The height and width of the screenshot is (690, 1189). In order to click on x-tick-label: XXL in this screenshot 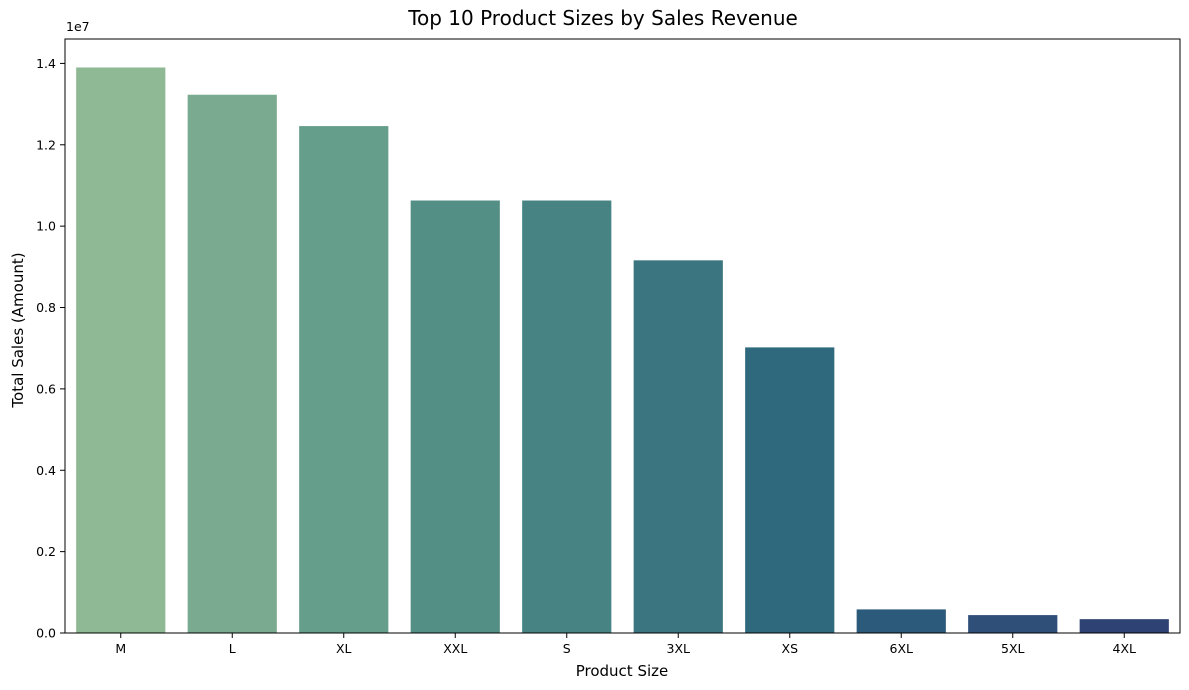, I will do `click(455, 648)`.